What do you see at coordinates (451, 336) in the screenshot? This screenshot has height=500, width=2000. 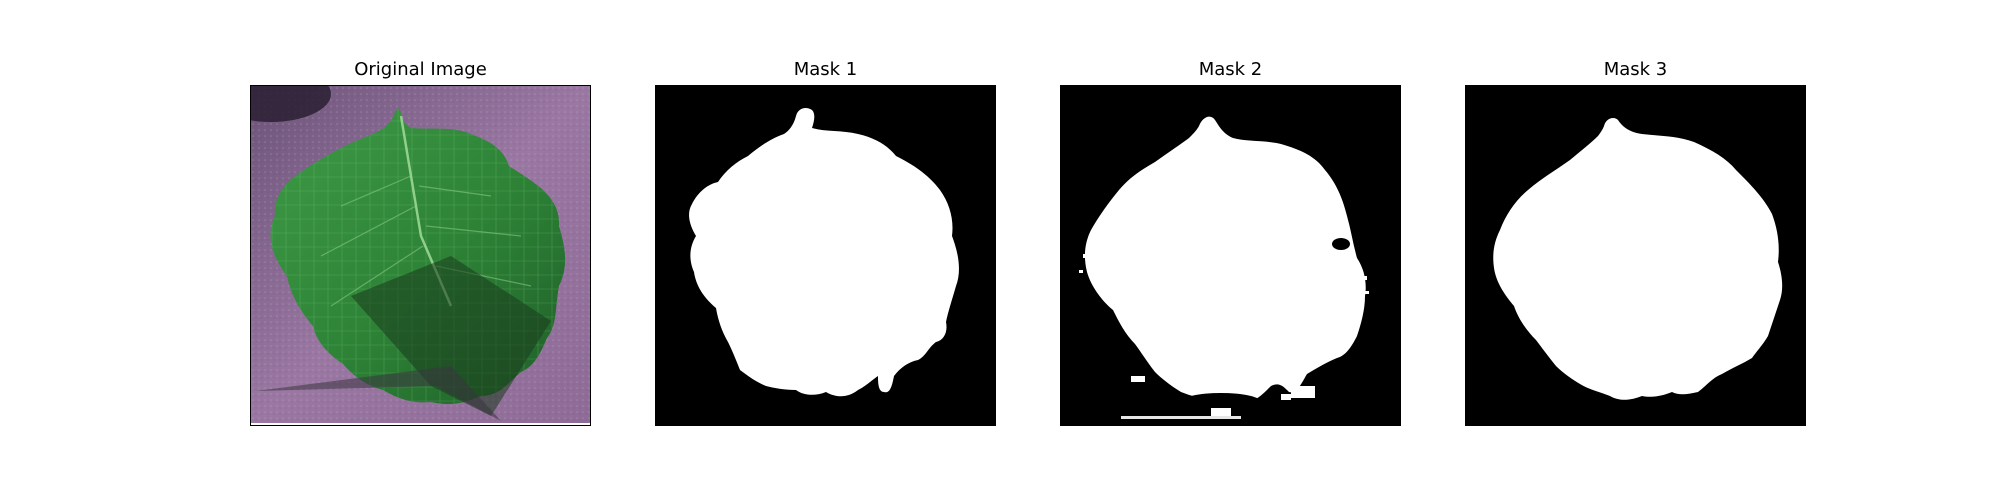 I see `shadow-overlay` at bounding box center [451, 336].